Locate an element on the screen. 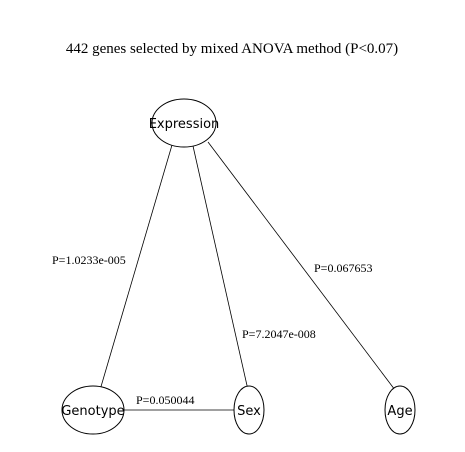  node-sex: Sex is located at coordinates (249, 410).